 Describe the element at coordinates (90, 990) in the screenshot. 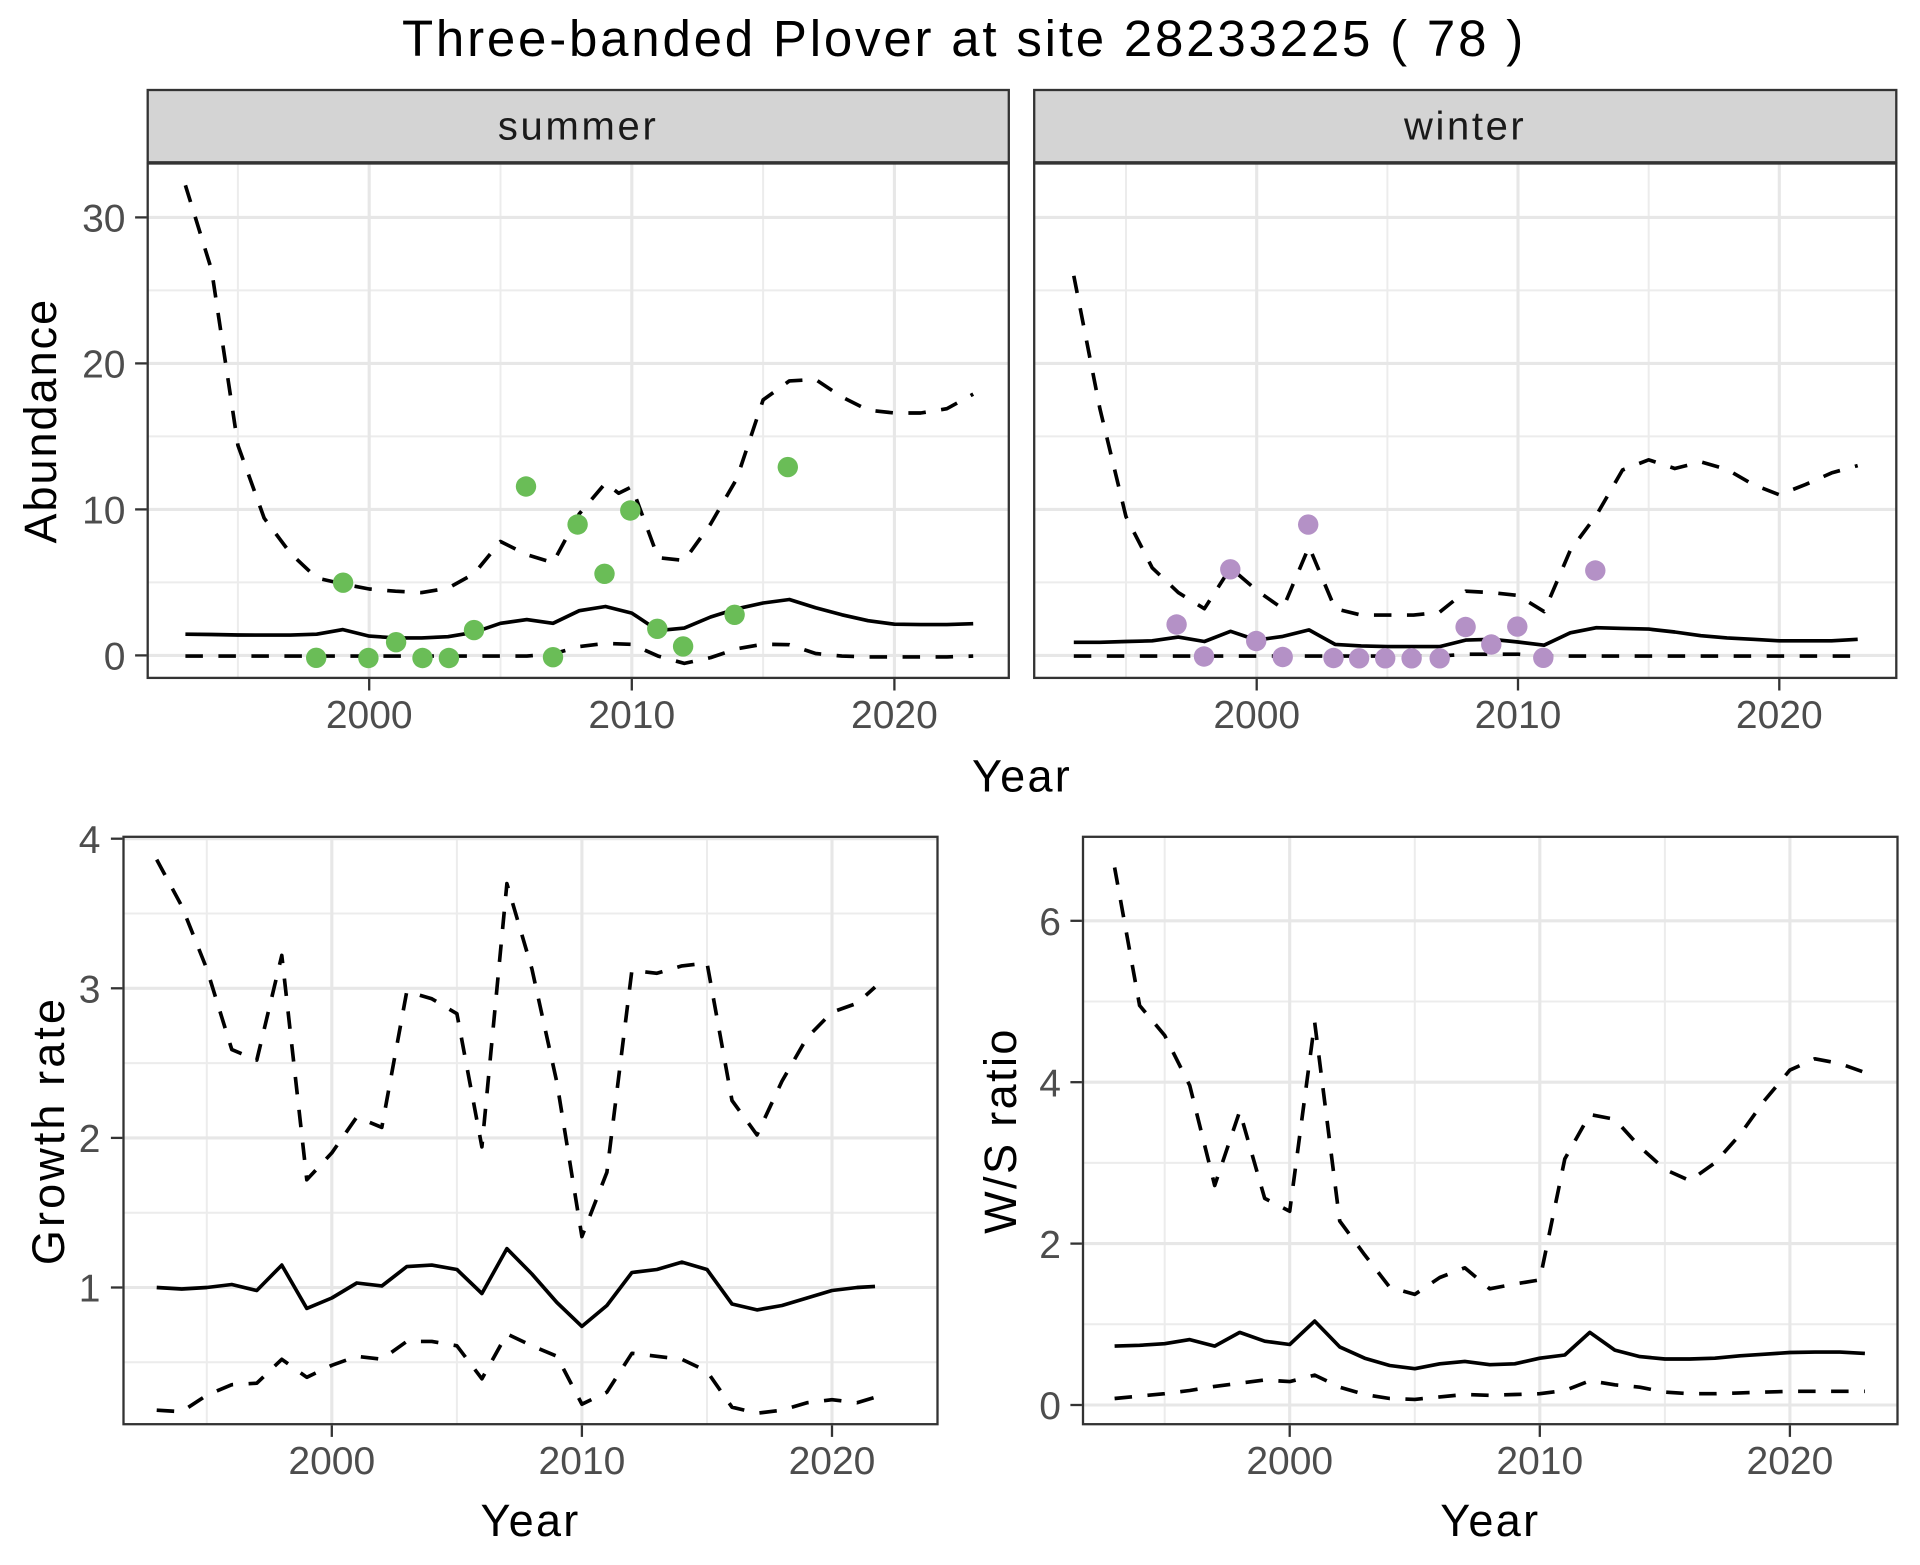

I see `svg-text: 3` at that location.